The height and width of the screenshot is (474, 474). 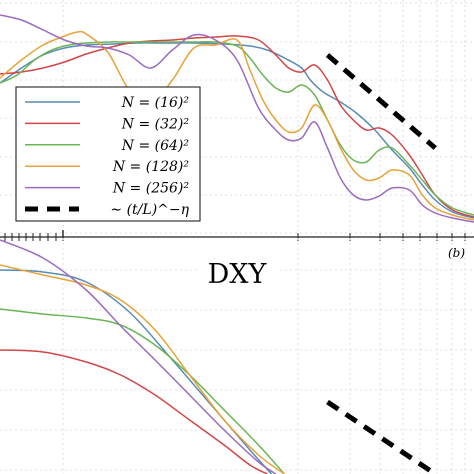 I want to click on legend-label-3: N = (128)², so click(x=151, y=167).